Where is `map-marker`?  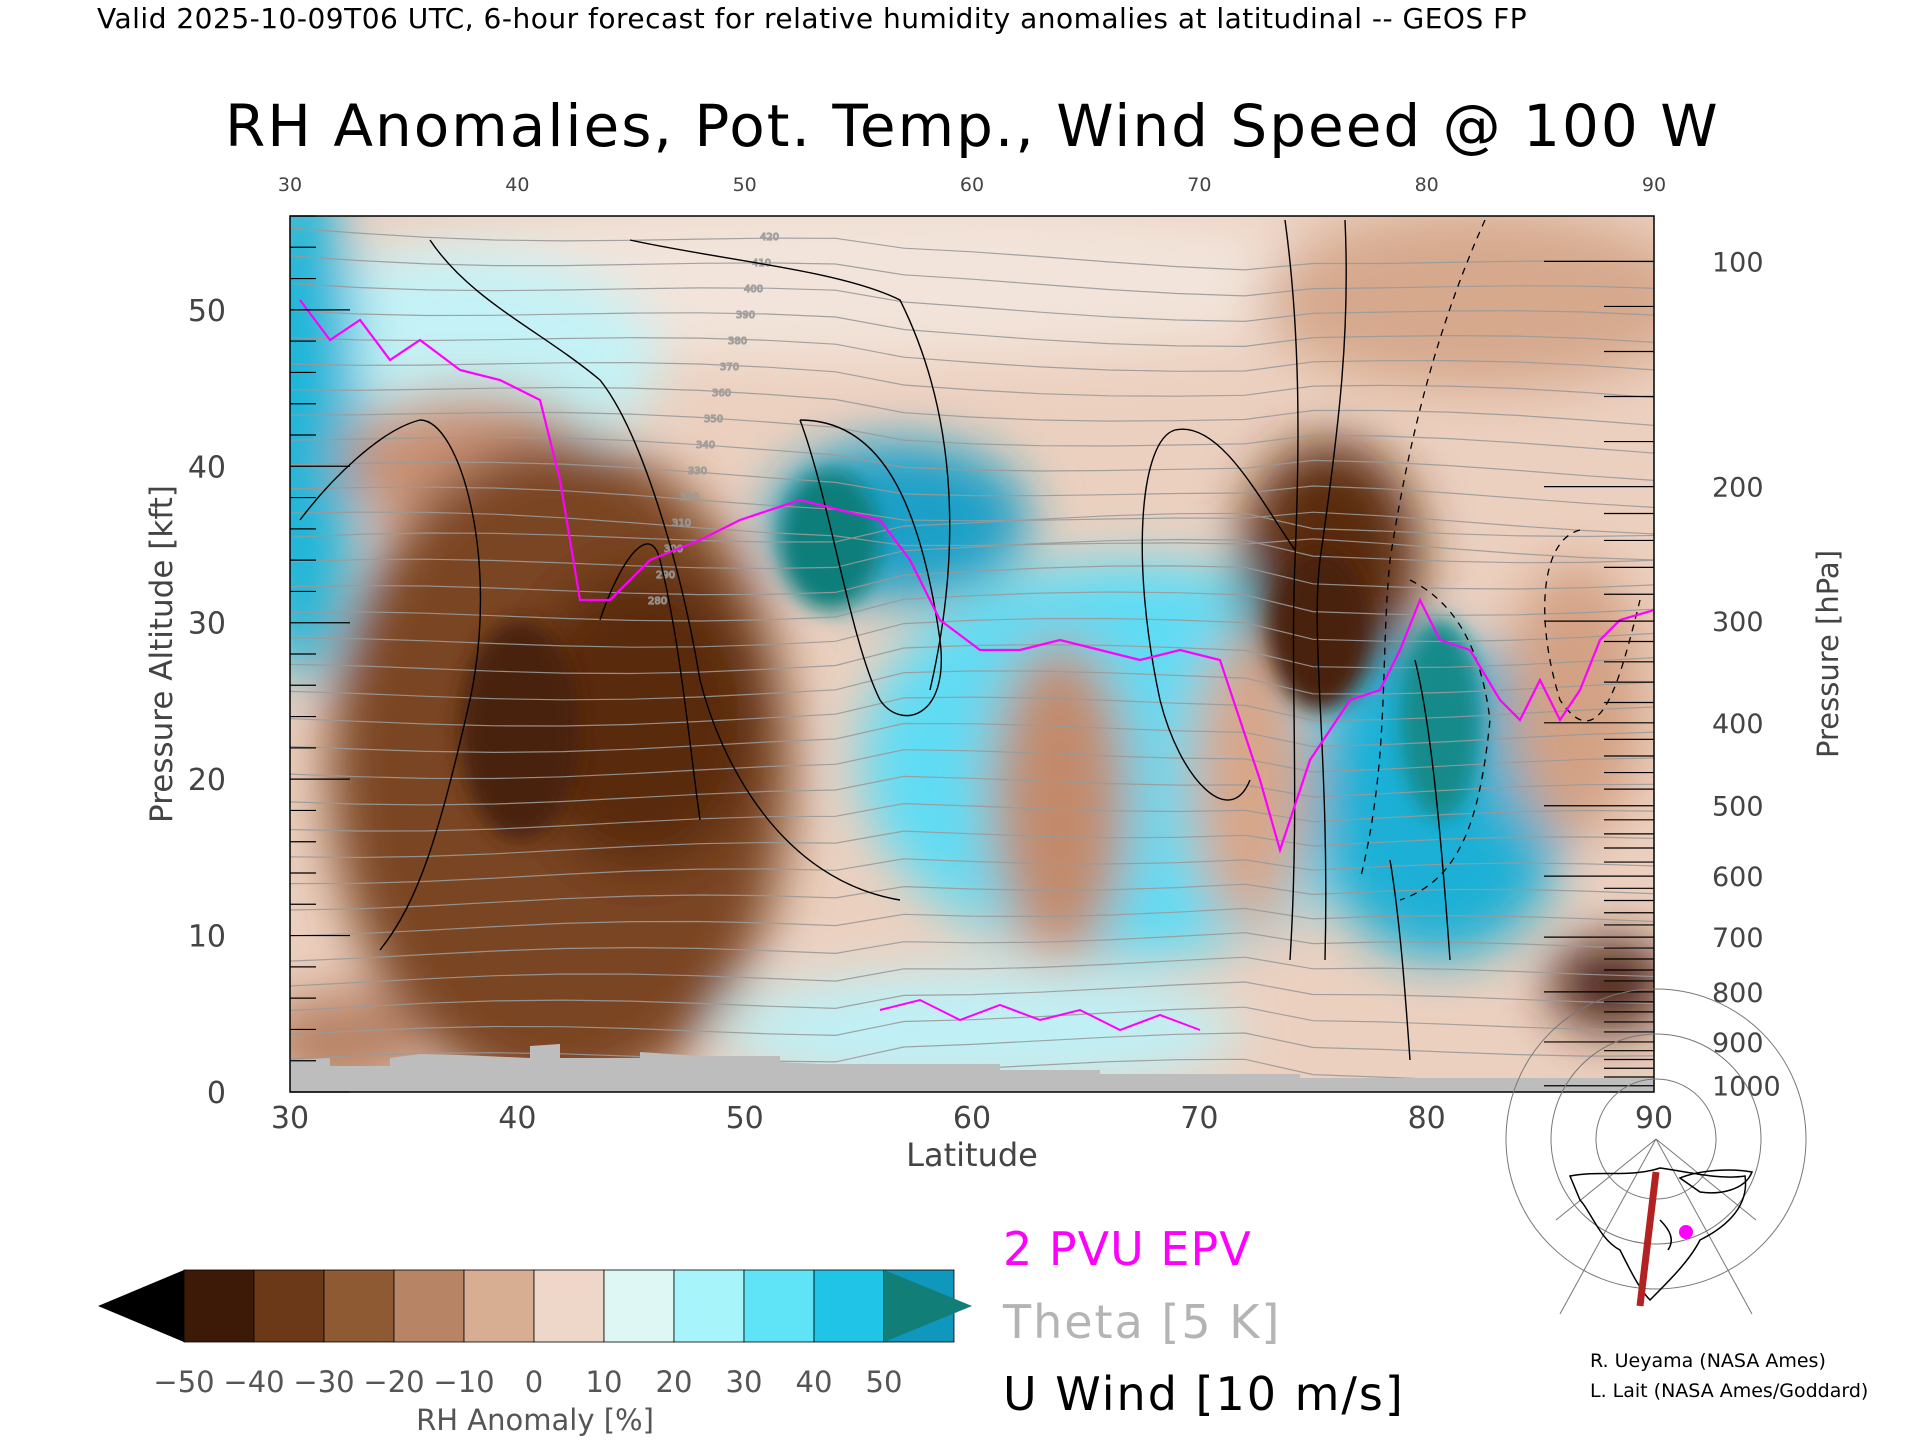
map-marker is located at coordinates (1686, 1232).